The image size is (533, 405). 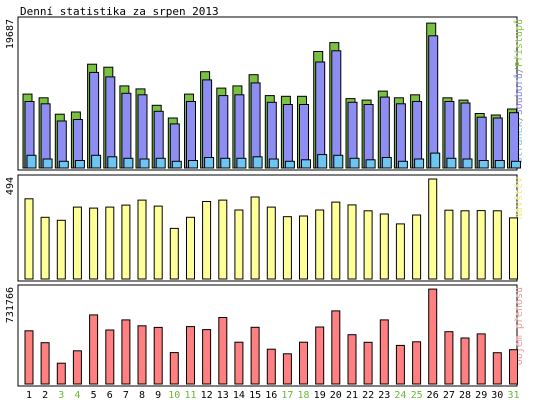 What do you see at coordinates (174, 395) in the screenshot?
I see `day-label-10: 10` at bounding box center [174, 395].